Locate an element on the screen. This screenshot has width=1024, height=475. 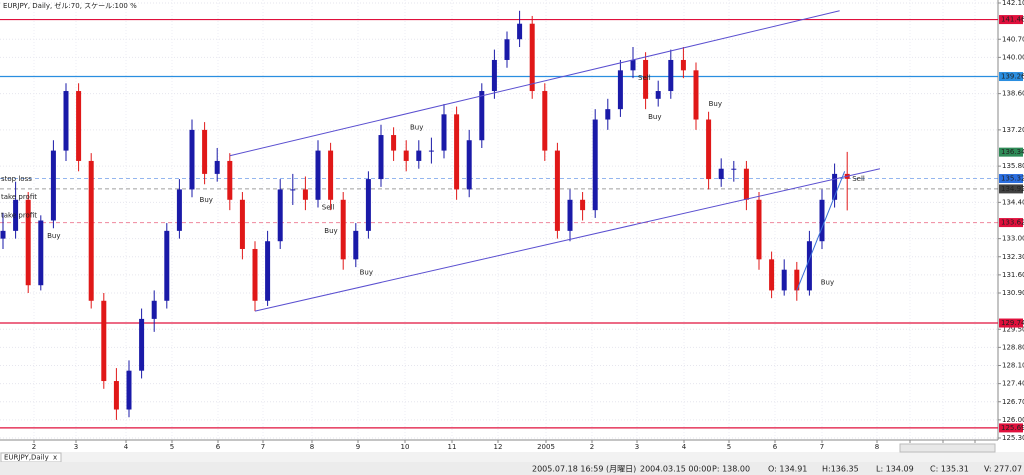
tab-bar is located at coordinates (512, 457).